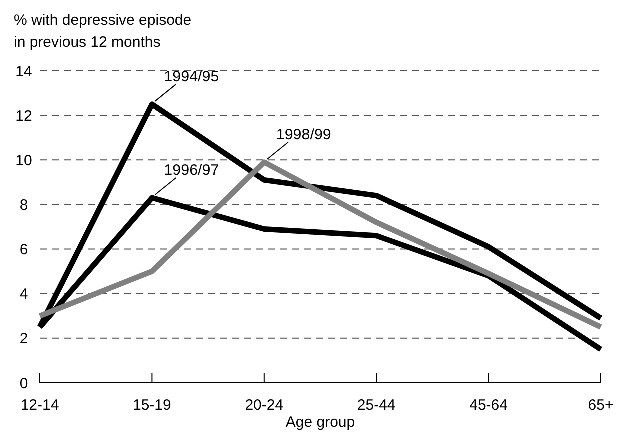 The width and height of the screenshot is (636, 440). What do you see at coordinates (24, 295) in the screenshot?
I see `y-tick-label: 4` at bounding box center [24, 295].